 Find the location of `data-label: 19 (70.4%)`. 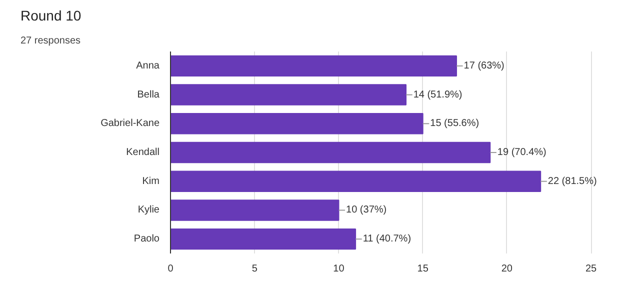

data-label: 19 (70.4%) is located at coordinates (521, 152).